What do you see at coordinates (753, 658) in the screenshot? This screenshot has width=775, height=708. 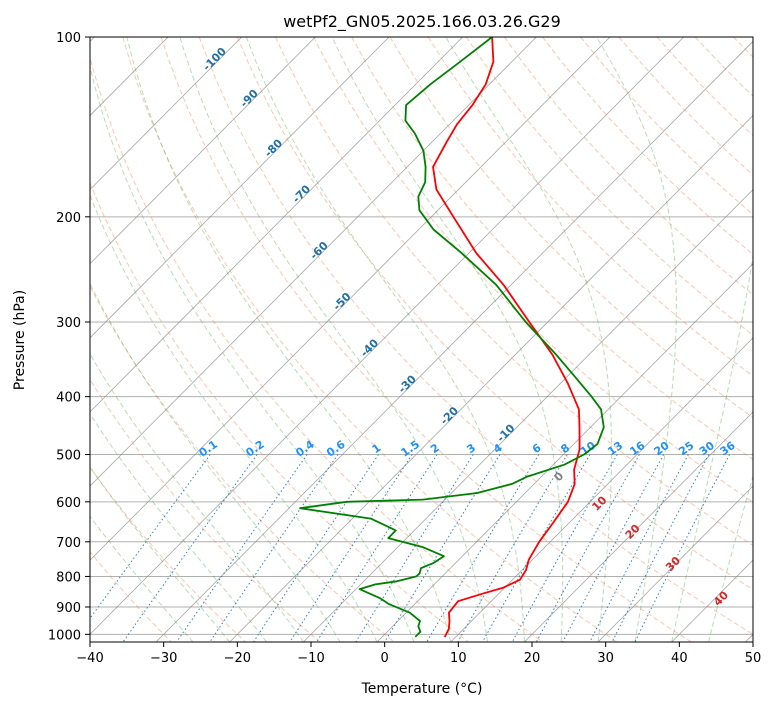 I see `x-tick-label: 50` at bounding box center [753, 658].